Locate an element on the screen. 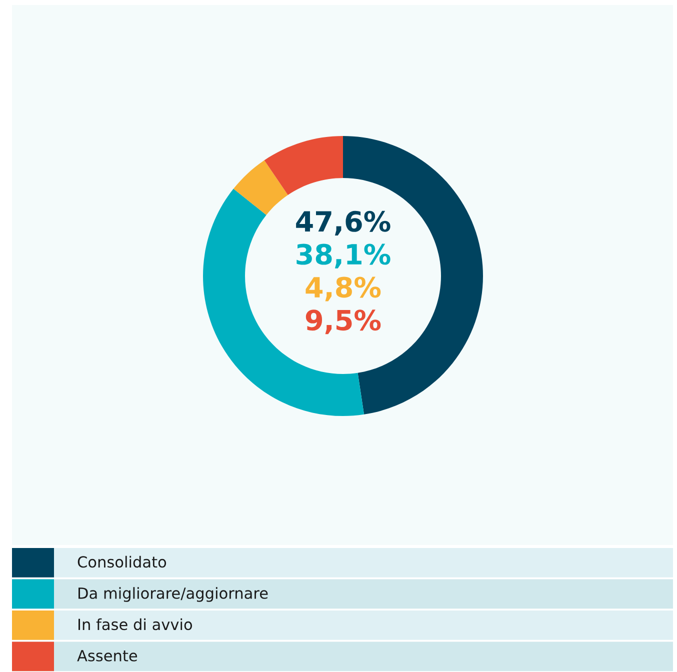  text: 4,8% is located at coordinates (343, 289).